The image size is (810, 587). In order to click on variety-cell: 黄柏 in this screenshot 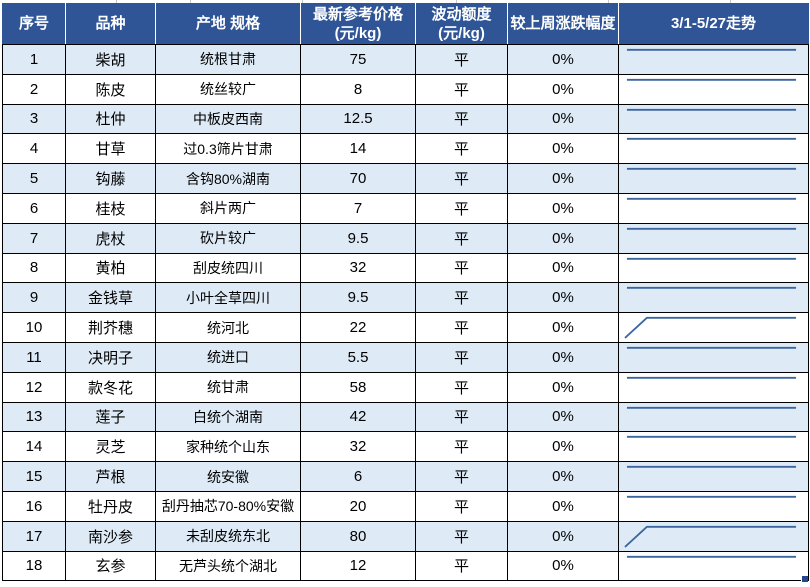, I will do `click(110, 268)`.